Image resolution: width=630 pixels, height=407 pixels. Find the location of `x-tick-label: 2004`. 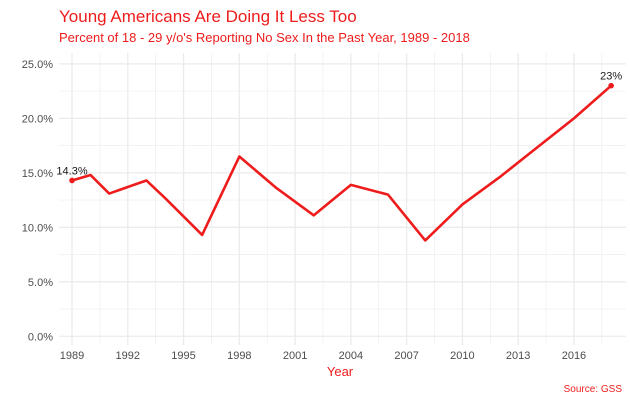

x-tick-label: 2004 is located at coordinates (351, 356).